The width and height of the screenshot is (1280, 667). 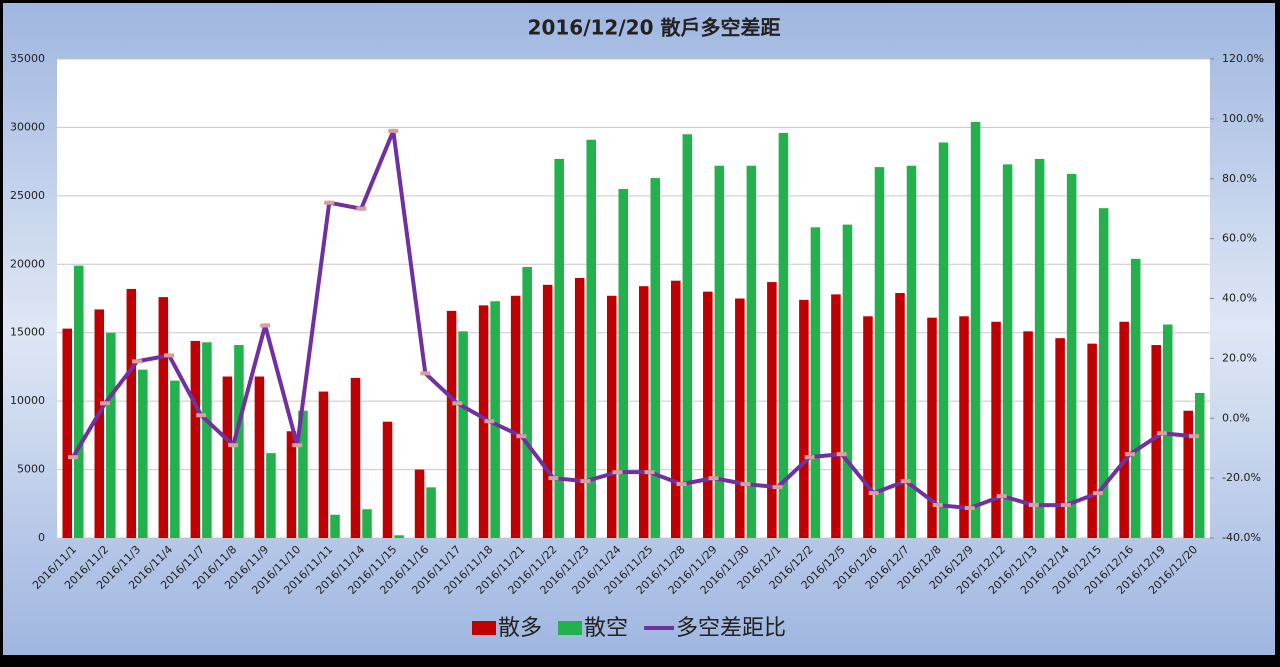 I want to click on y-tick-label: 5000, so click(x=31, y=469).